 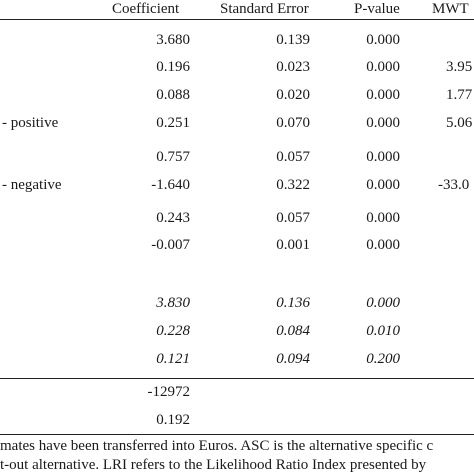 What do you see at coordinates (170, 185) in the screenshot?
I see `row-5-coef: -1.640` at bounding box center [170, 185].